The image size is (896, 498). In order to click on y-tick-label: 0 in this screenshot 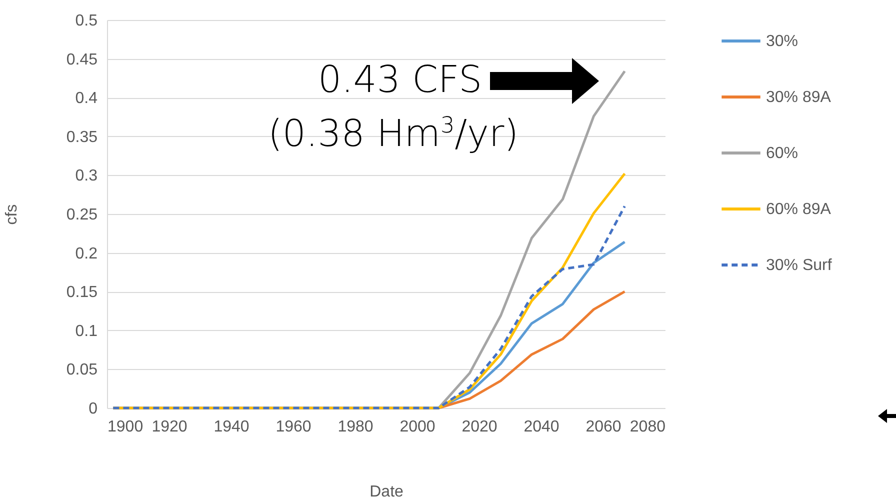, I will do `click(93, 409)`.